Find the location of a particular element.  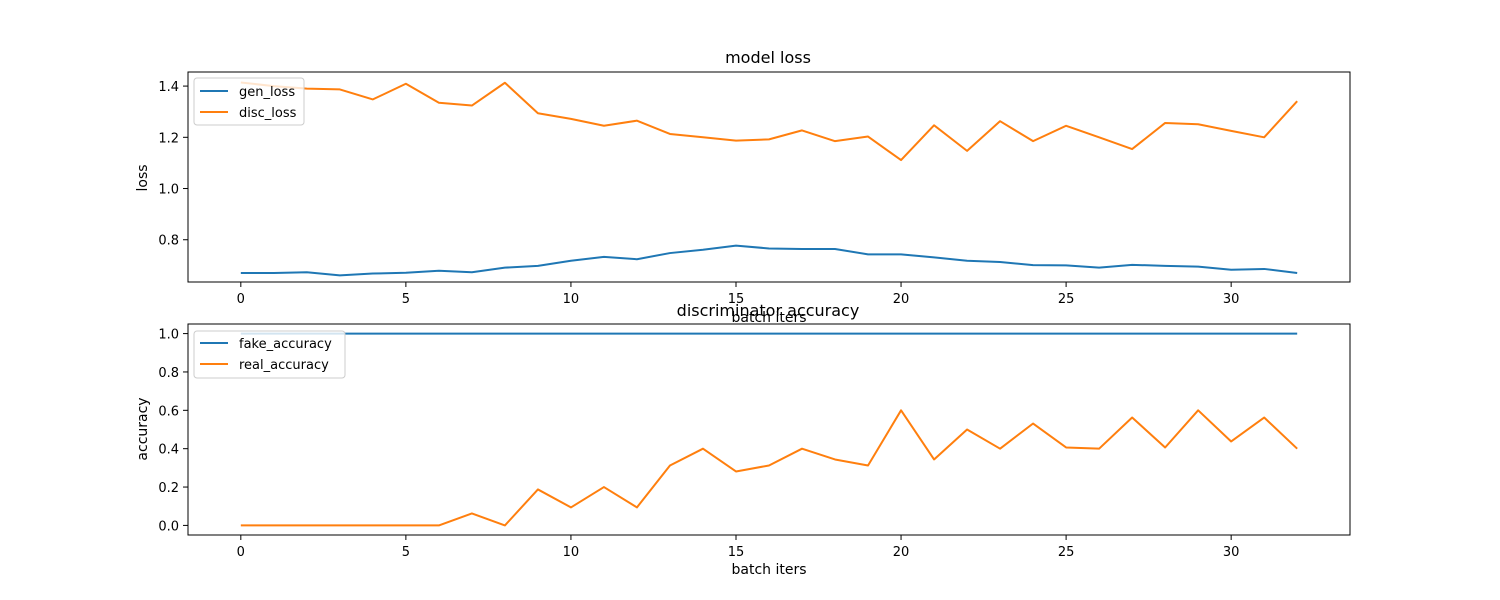

loss-chart-y-label: loss is located at coordinates (143, 177).